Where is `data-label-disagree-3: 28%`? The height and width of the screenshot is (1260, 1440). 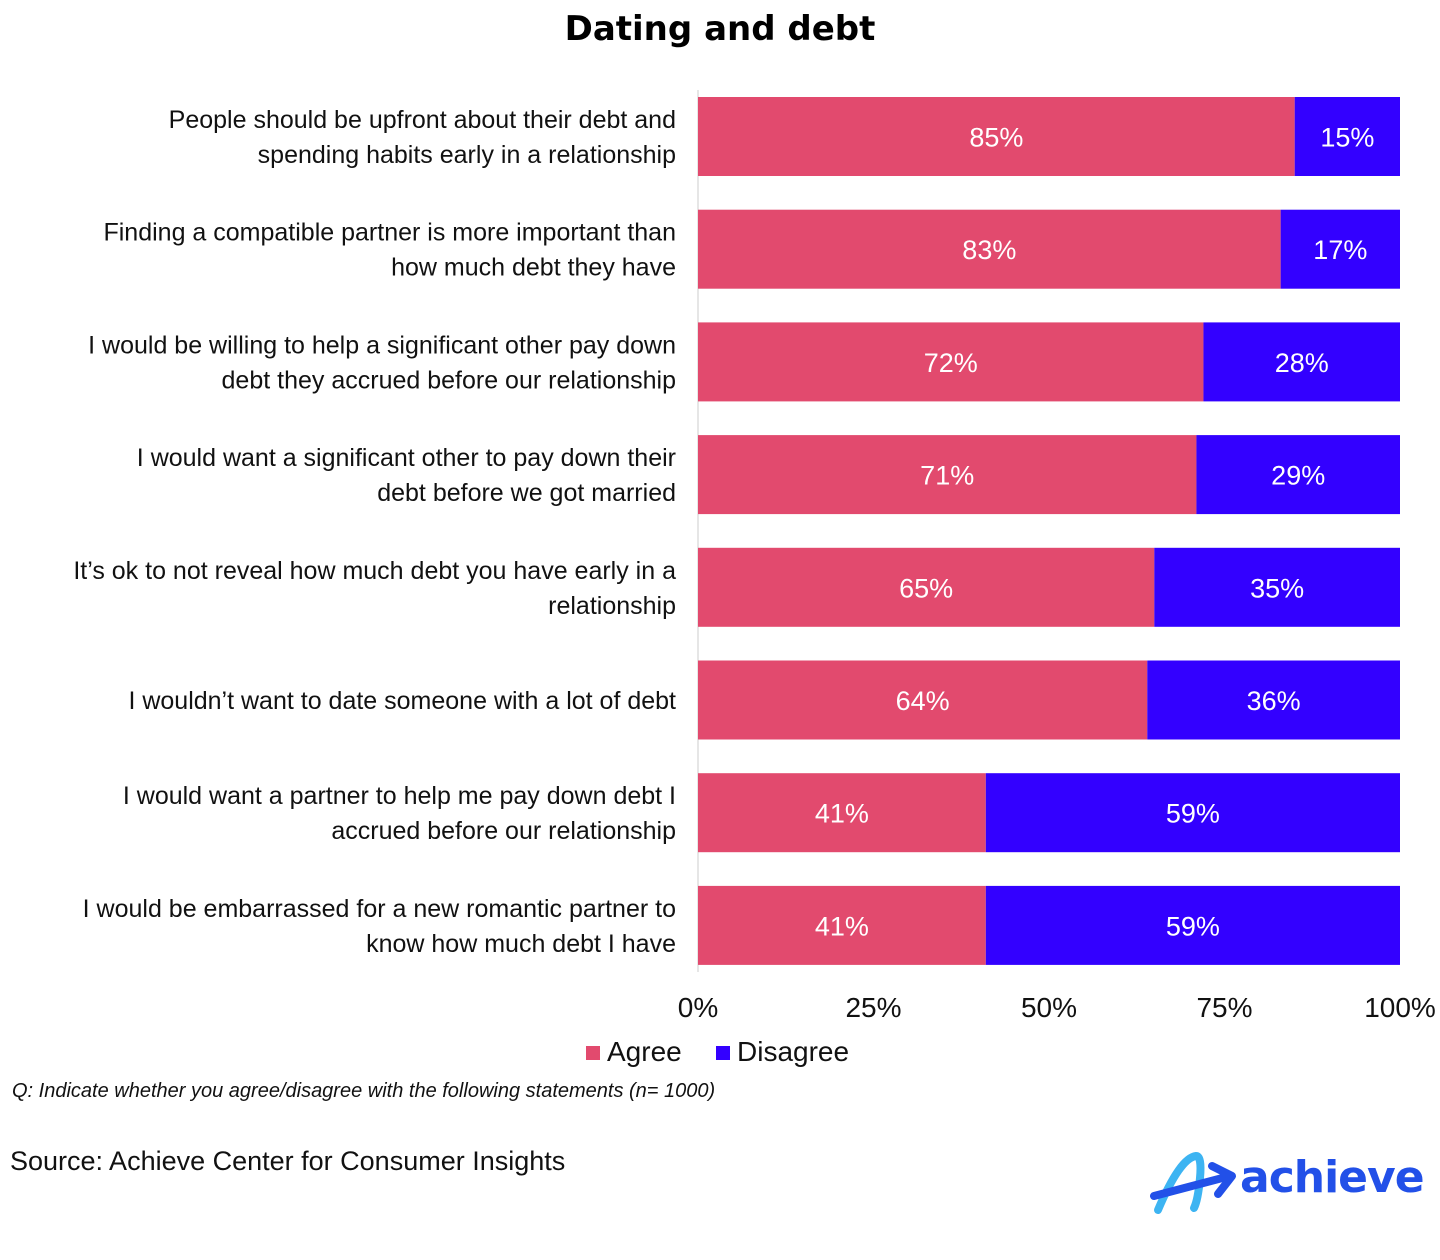
data-label-disagree-3: 28% is located at coordinates (1302, 363).